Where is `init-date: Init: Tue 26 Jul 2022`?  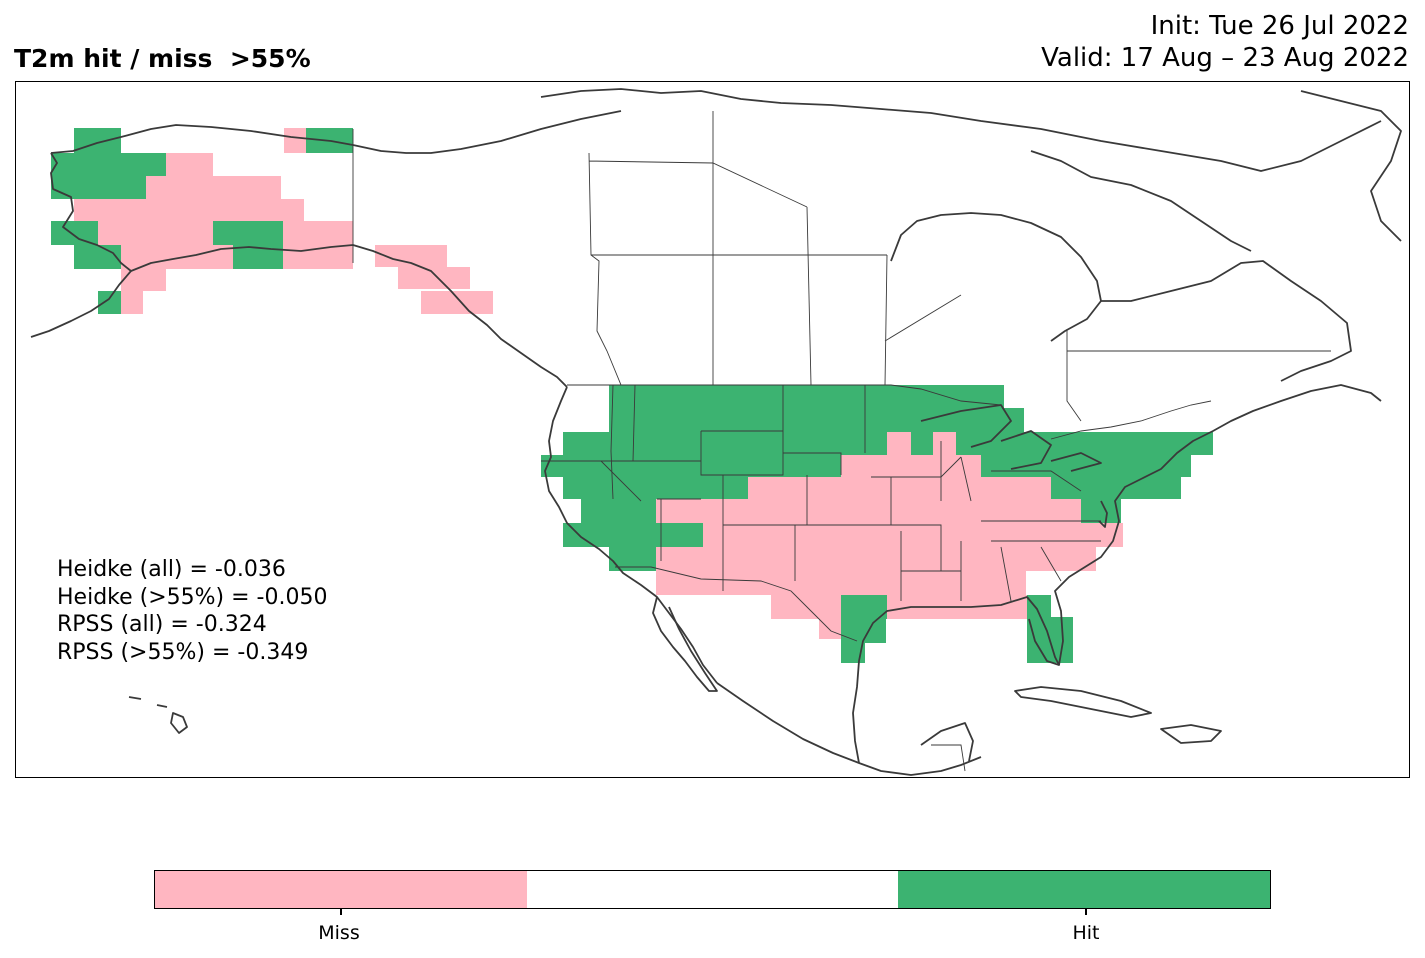 init-date: Init: Tue 26 Jul 2022 is located at coordinates (1279, 26).